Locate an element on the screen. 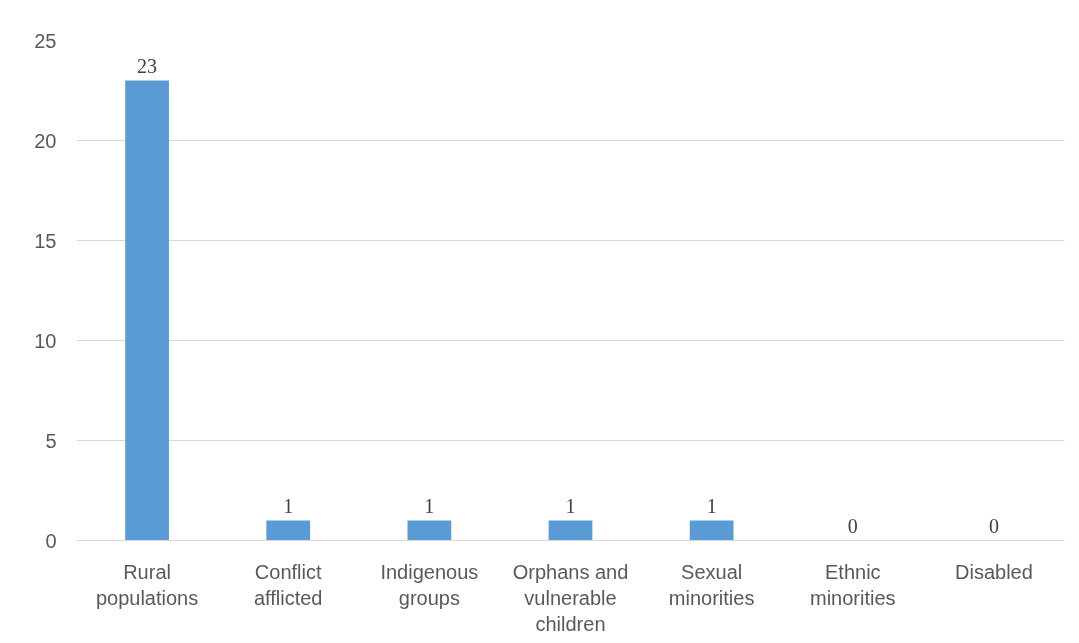  y-tick-label: 5 is located at coordinates (51, 440).